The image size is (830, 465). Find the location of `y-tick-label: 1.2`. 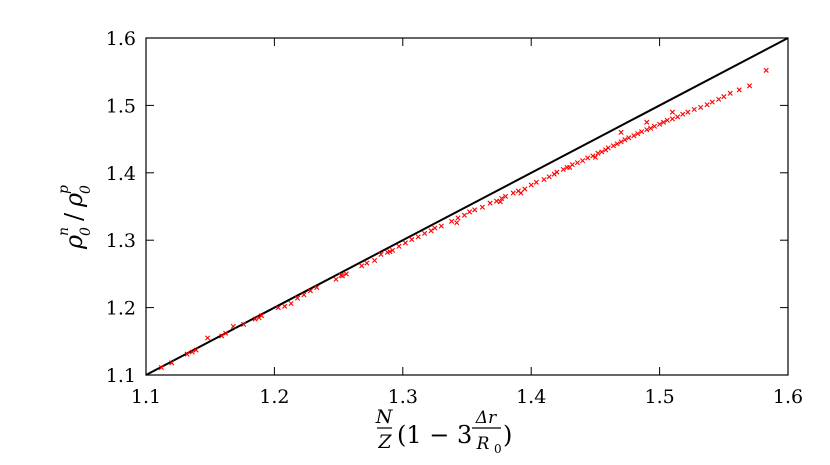

y-tick-label: 1.2 is located at coordinates (121, 309).